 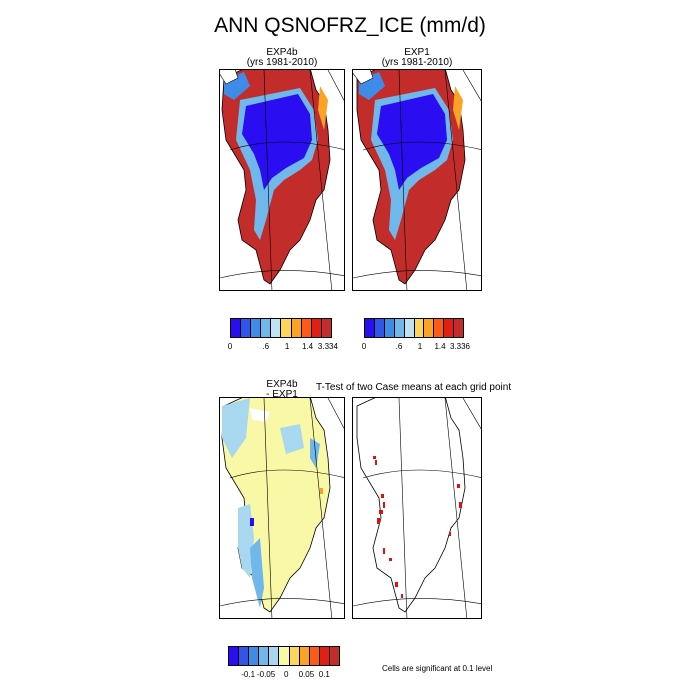 I want to click on greenland-map-exp4b, so click(x=282, y=180).